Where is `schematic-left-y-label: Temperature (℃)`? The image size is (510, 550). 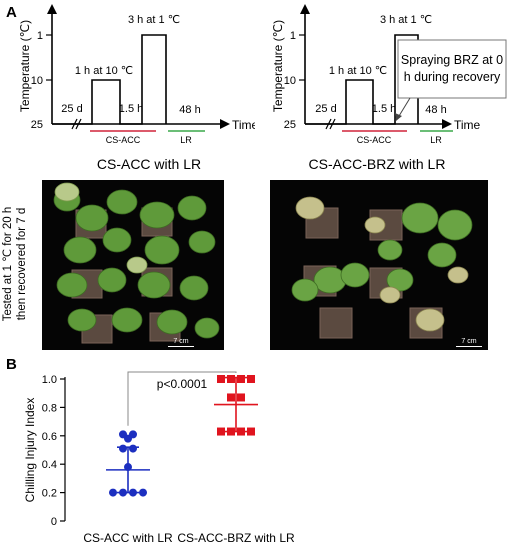 schematic-left-y-label: Temperature (℃) is located at coordinates (25, 66).